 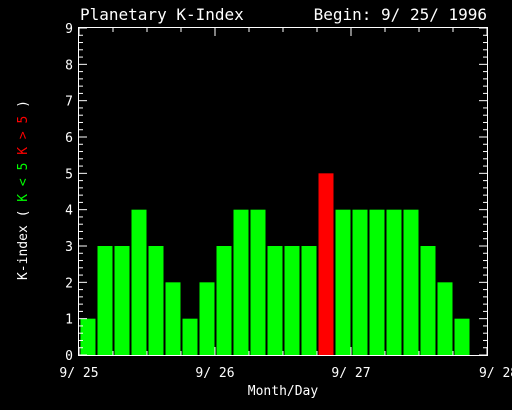 What do you see at coordinates (78, 373) in the screenshot?
I see `x-tick-label: 9/ 25` at bounding box center [78, 373].